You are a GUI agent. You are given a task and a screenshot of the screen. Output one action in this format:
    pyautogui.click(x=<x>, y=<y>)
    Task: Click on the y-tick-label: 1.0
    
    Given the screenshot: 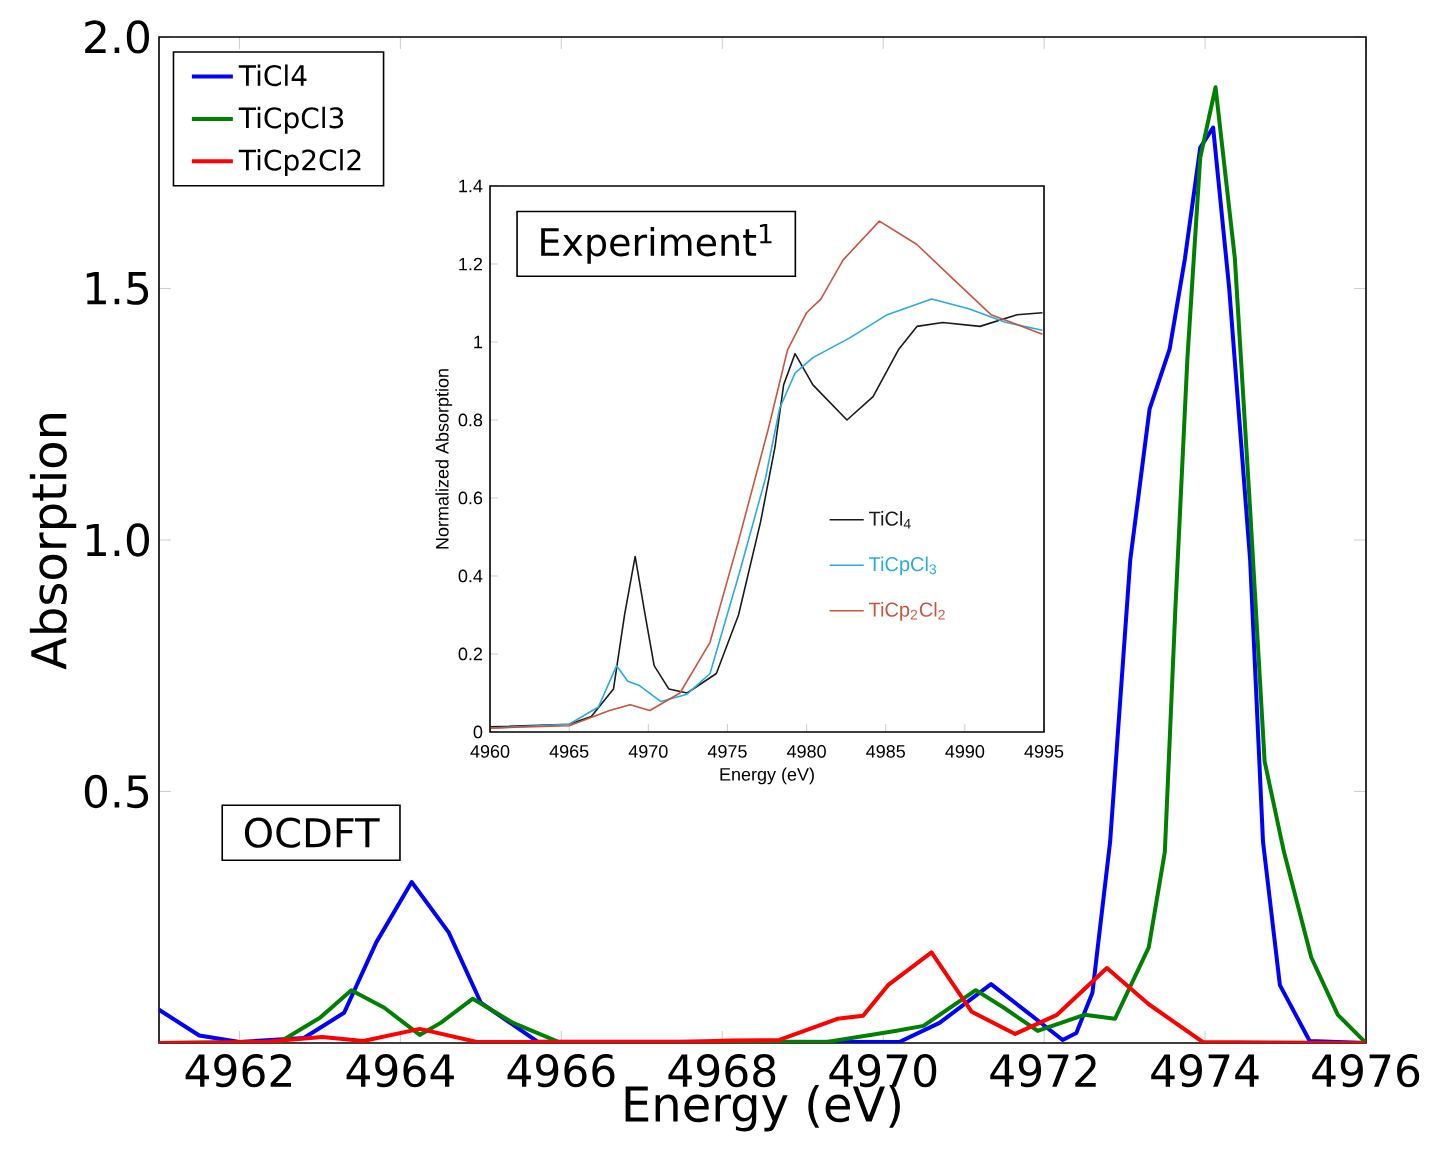 What is the action you would take?
    pyautogui.click(x=117, y=540)
    